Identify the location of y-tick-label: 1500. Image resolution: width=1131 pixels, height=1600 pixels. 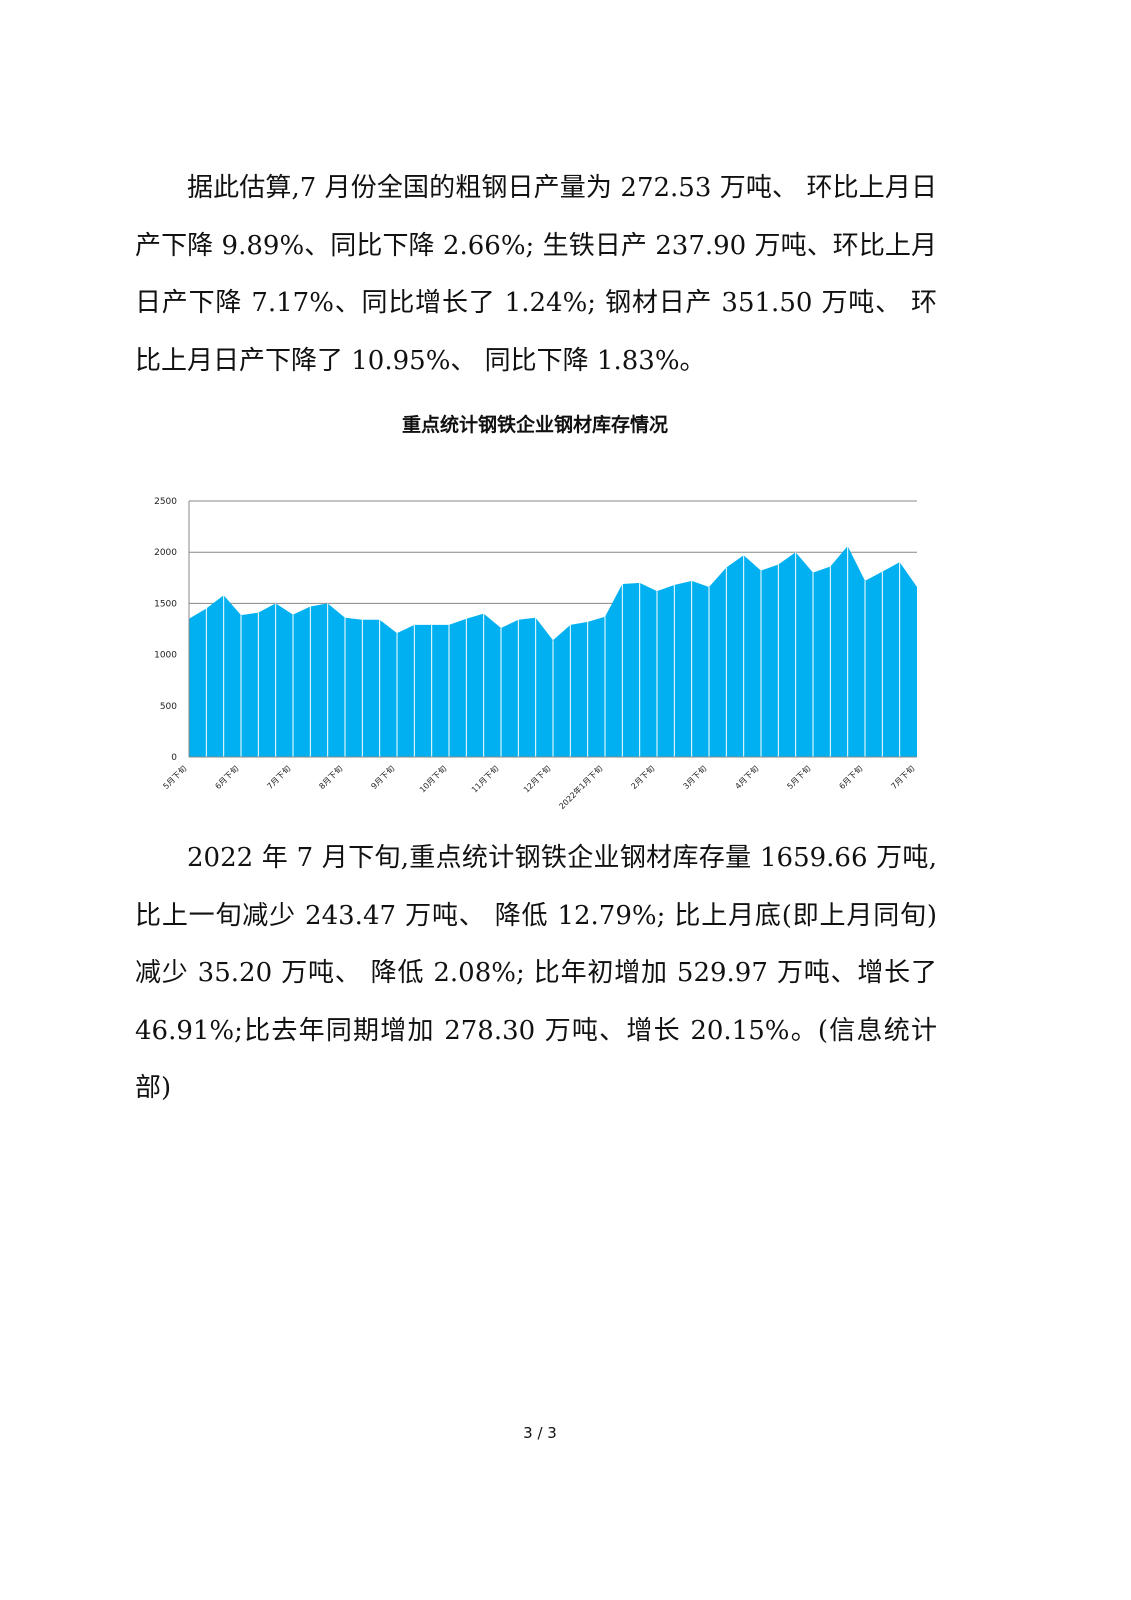
(165, 604).